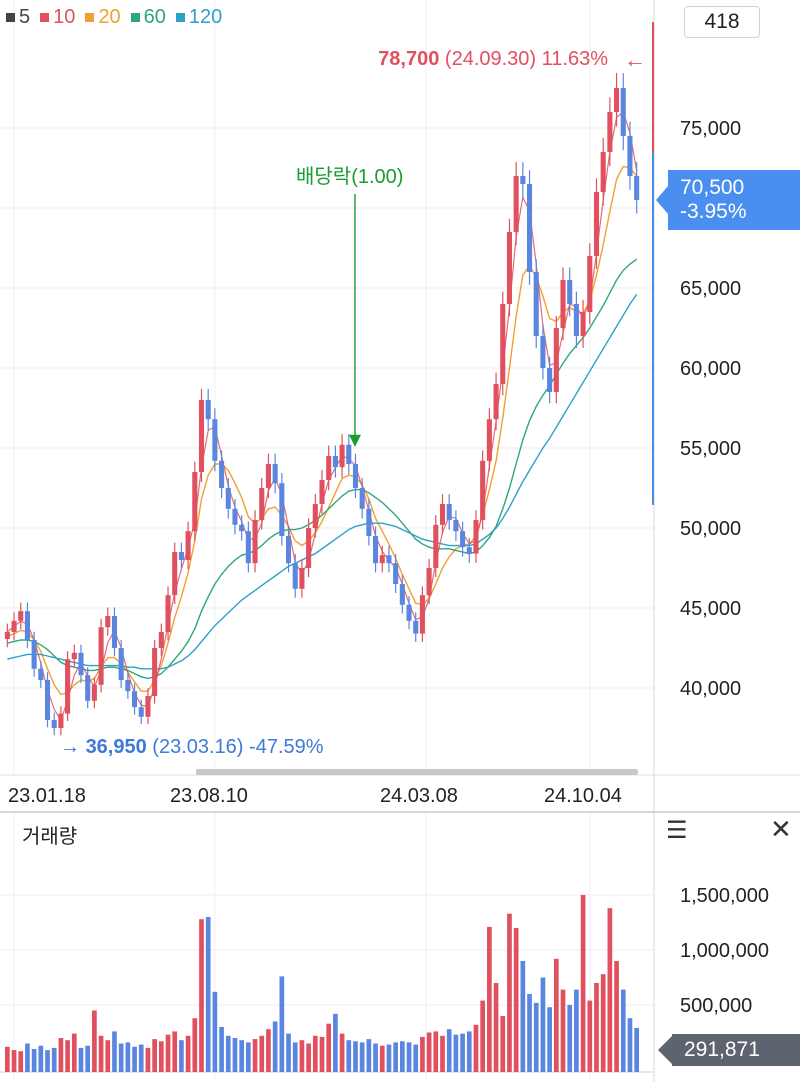 The width and height of the screenshot is (800, 1087). I want to click on time-tick-label: 24.03.08, so click(419, 796).